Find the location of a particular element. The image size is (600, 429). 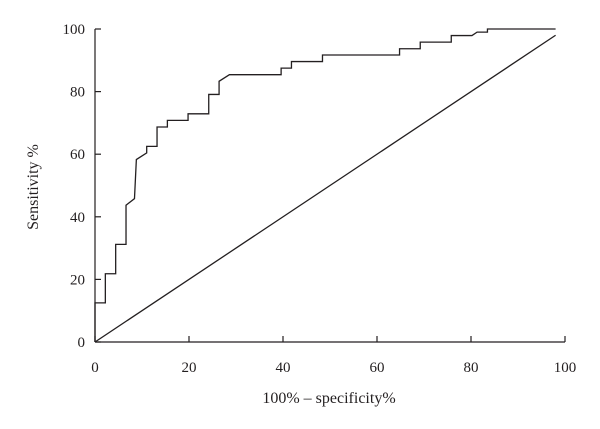

y-tick-label: 60 is located at coordinates (77, 155).